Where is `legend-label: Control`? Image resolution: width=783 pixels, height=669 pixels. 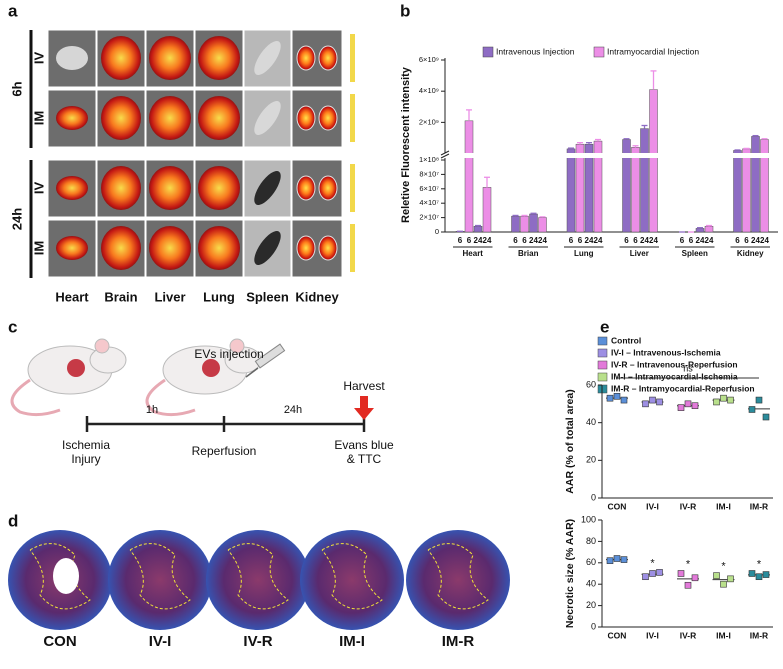 legend-label: Control is located at coordinates (626, 340).